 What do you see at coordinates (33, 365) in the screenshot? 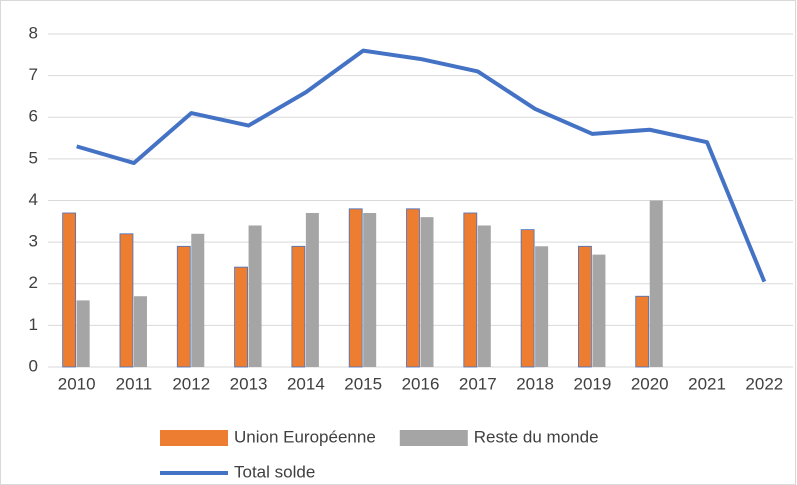
I see `y-tick-label: 0` at bounding box center [33, 365].